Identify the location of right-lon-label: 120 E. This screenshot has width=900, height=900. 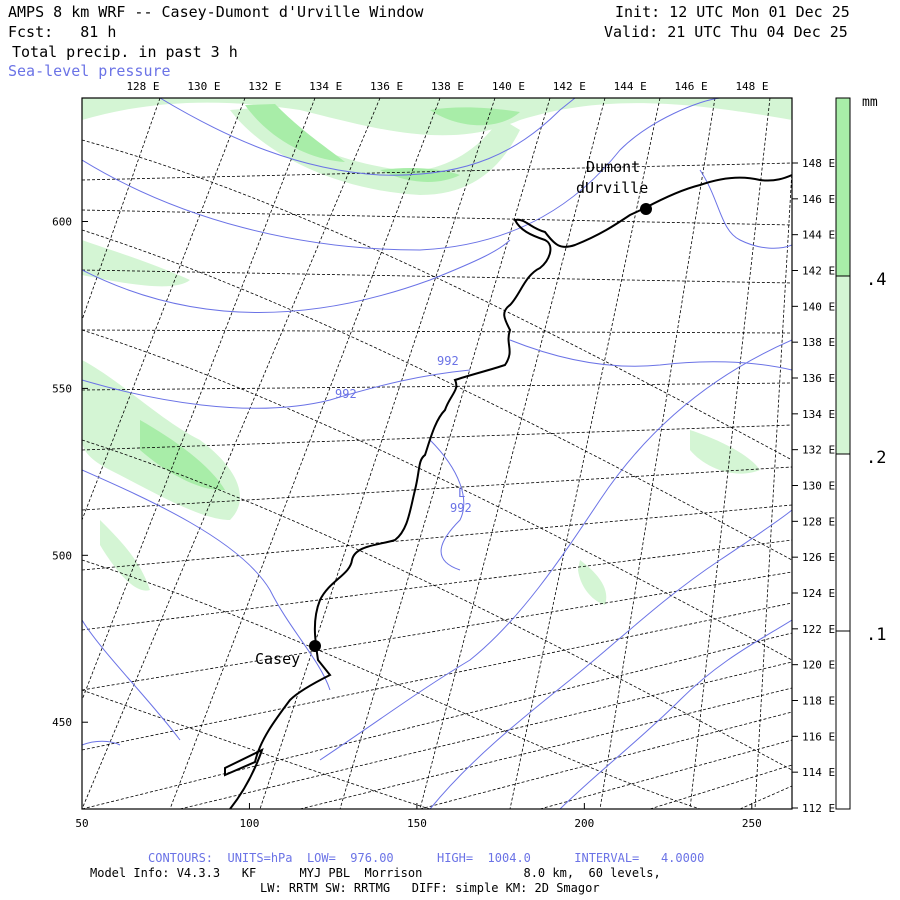
(818, 665).